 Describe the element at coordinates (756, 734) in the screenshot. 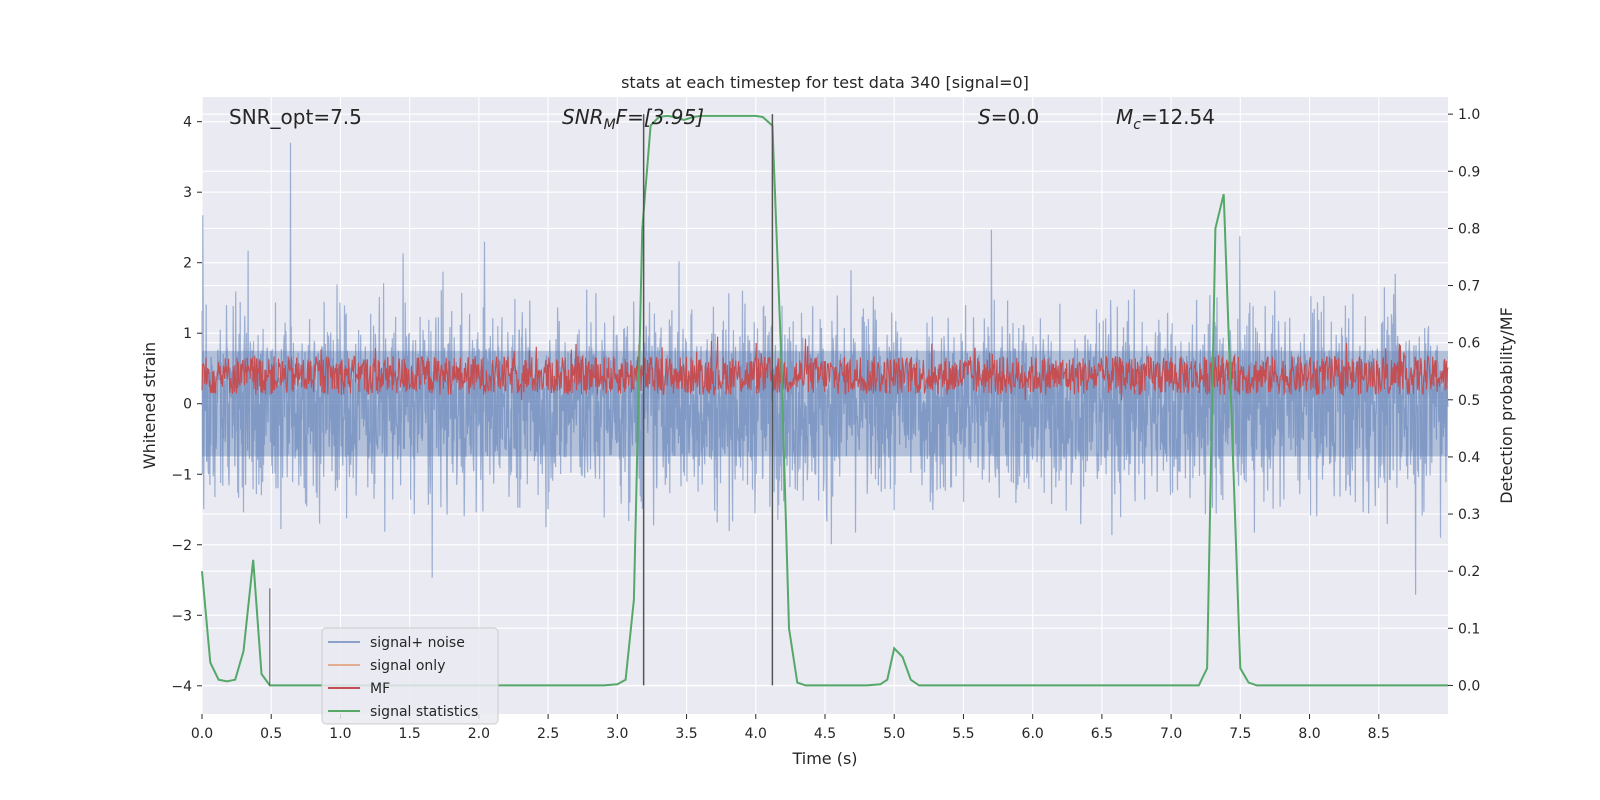

I see `x-tick-label: 4.0` at that location.